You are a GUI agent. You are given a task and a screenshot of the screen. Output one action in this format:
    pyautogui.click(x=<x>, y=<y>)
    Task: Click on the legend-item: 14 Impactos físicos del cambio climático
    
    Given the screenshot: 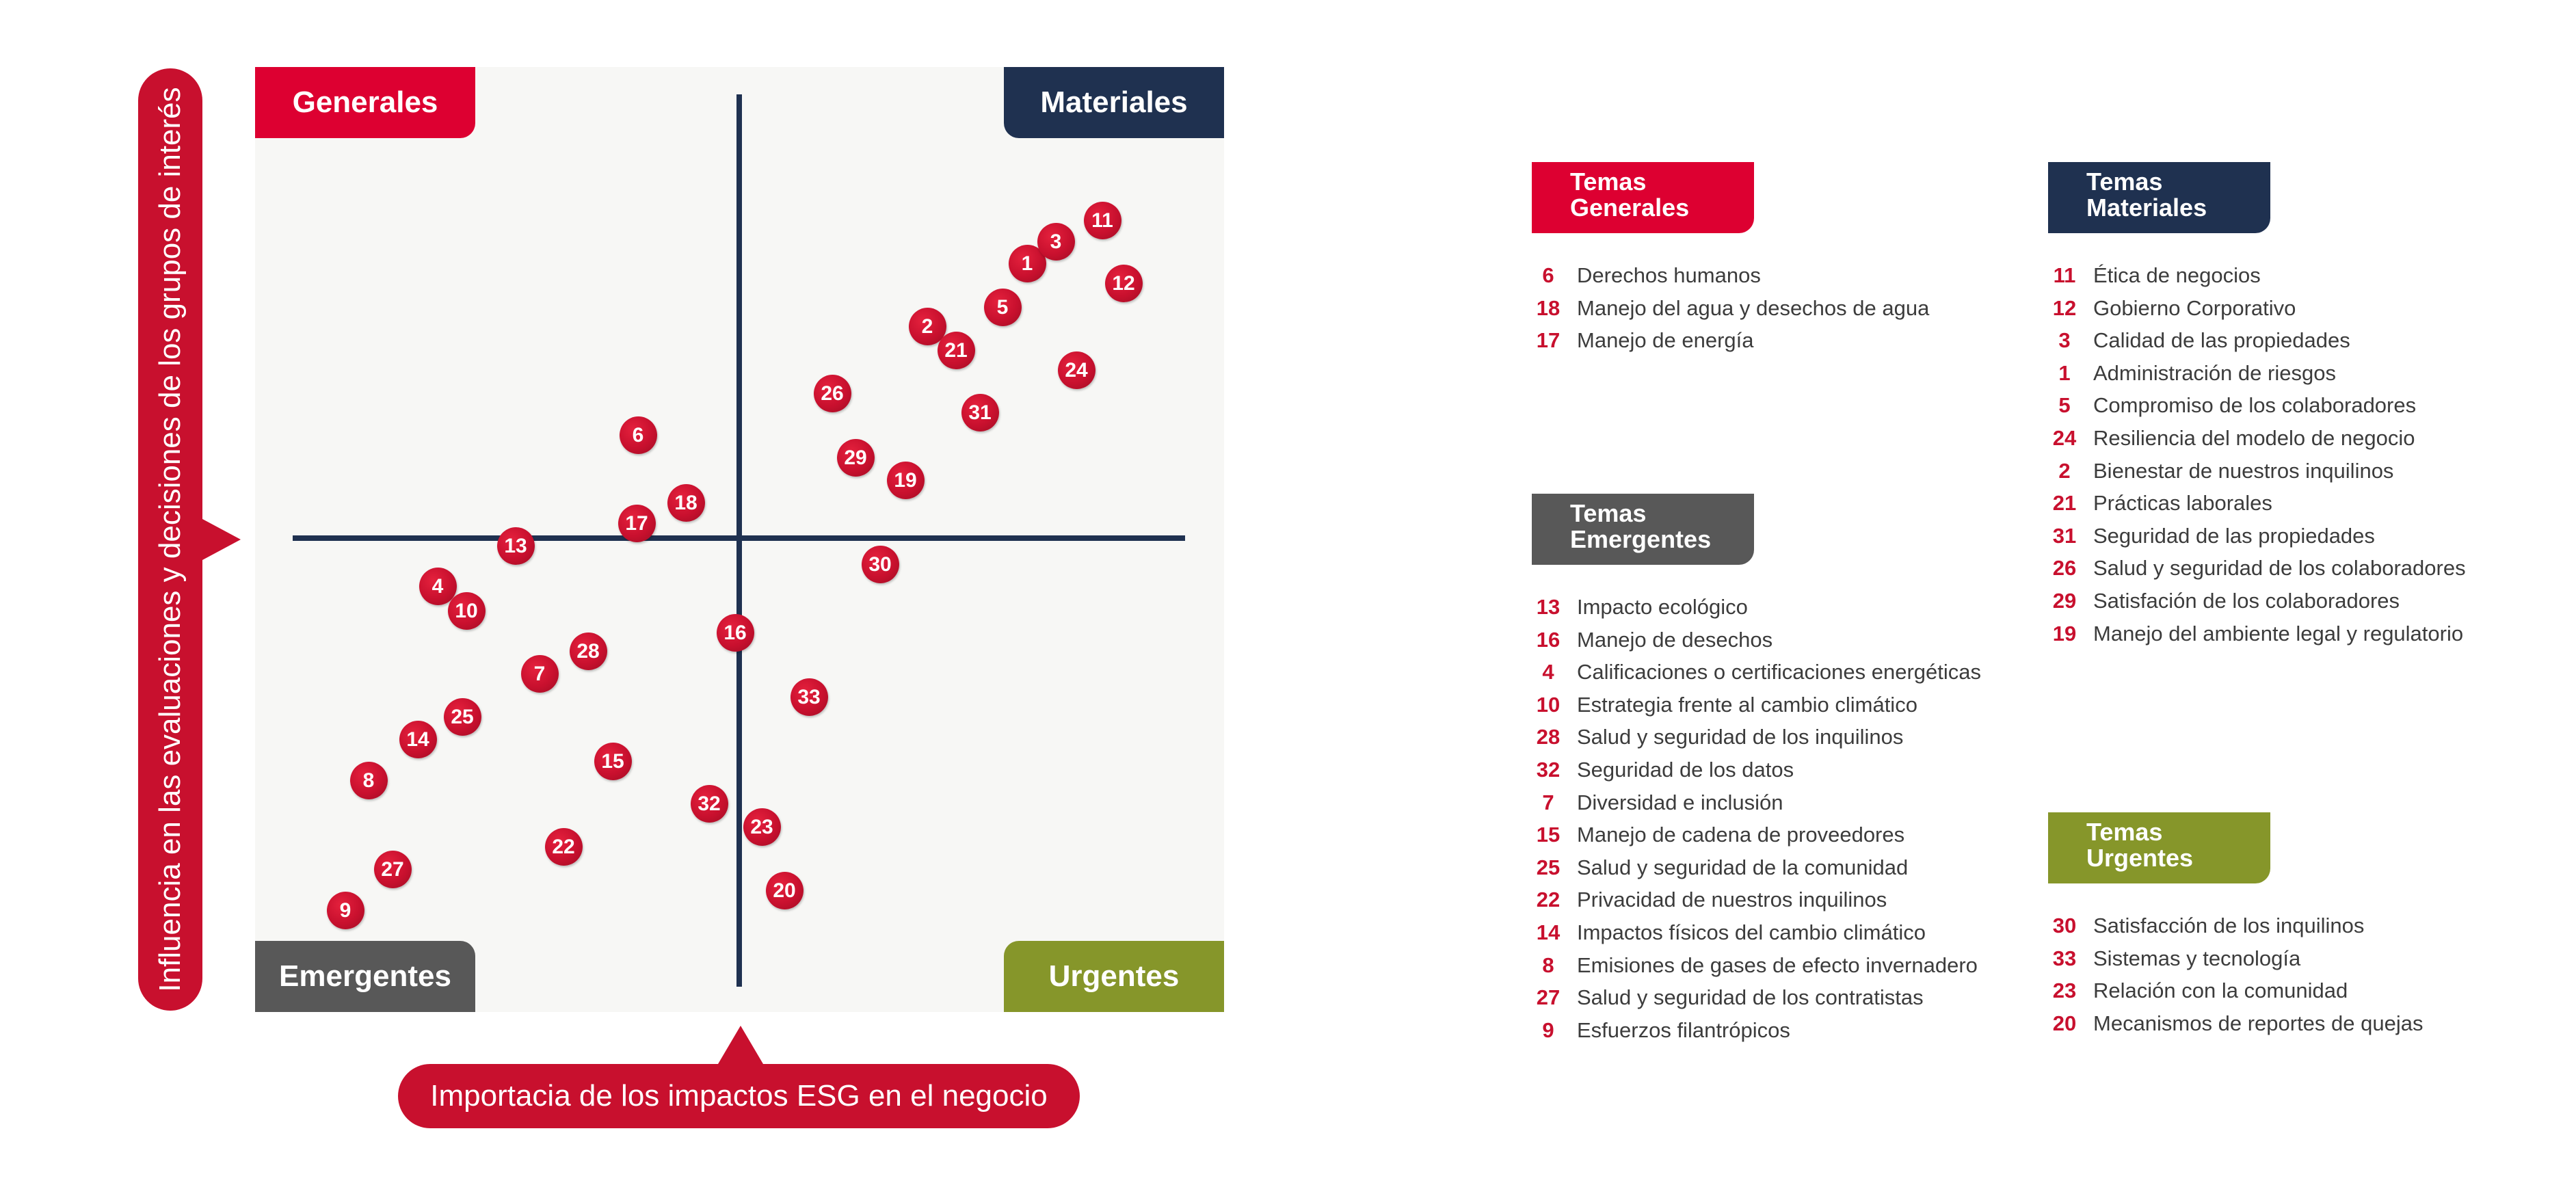 What is the action you would take?
    pyautogui.click(x=1757, y=932)
    